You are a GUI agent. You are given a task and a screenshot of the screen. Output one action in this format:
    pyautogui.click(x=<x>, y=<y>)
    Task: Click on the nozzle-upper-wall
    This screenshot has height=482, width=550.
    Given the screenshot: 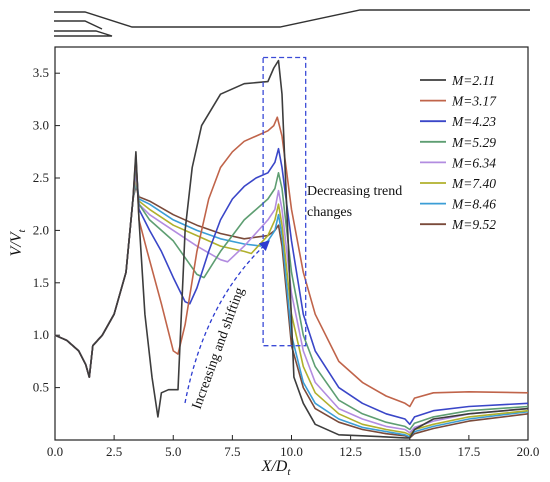 What is the action you would take?
    pyautogui.click(x=292, y=18)
    